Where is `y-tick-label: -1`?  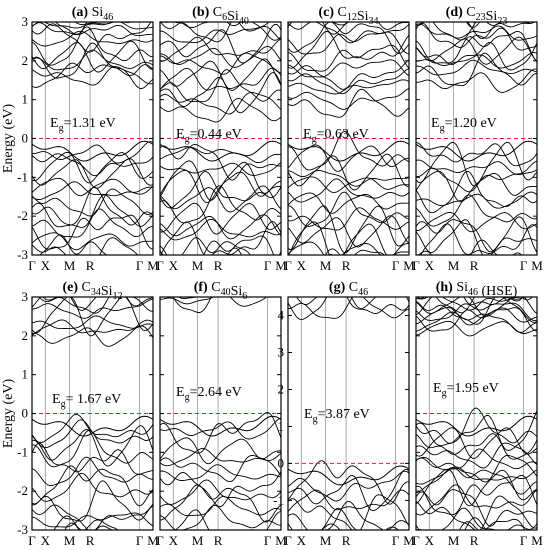 y-tick-label: -1 is located at coordinates (22, 176).